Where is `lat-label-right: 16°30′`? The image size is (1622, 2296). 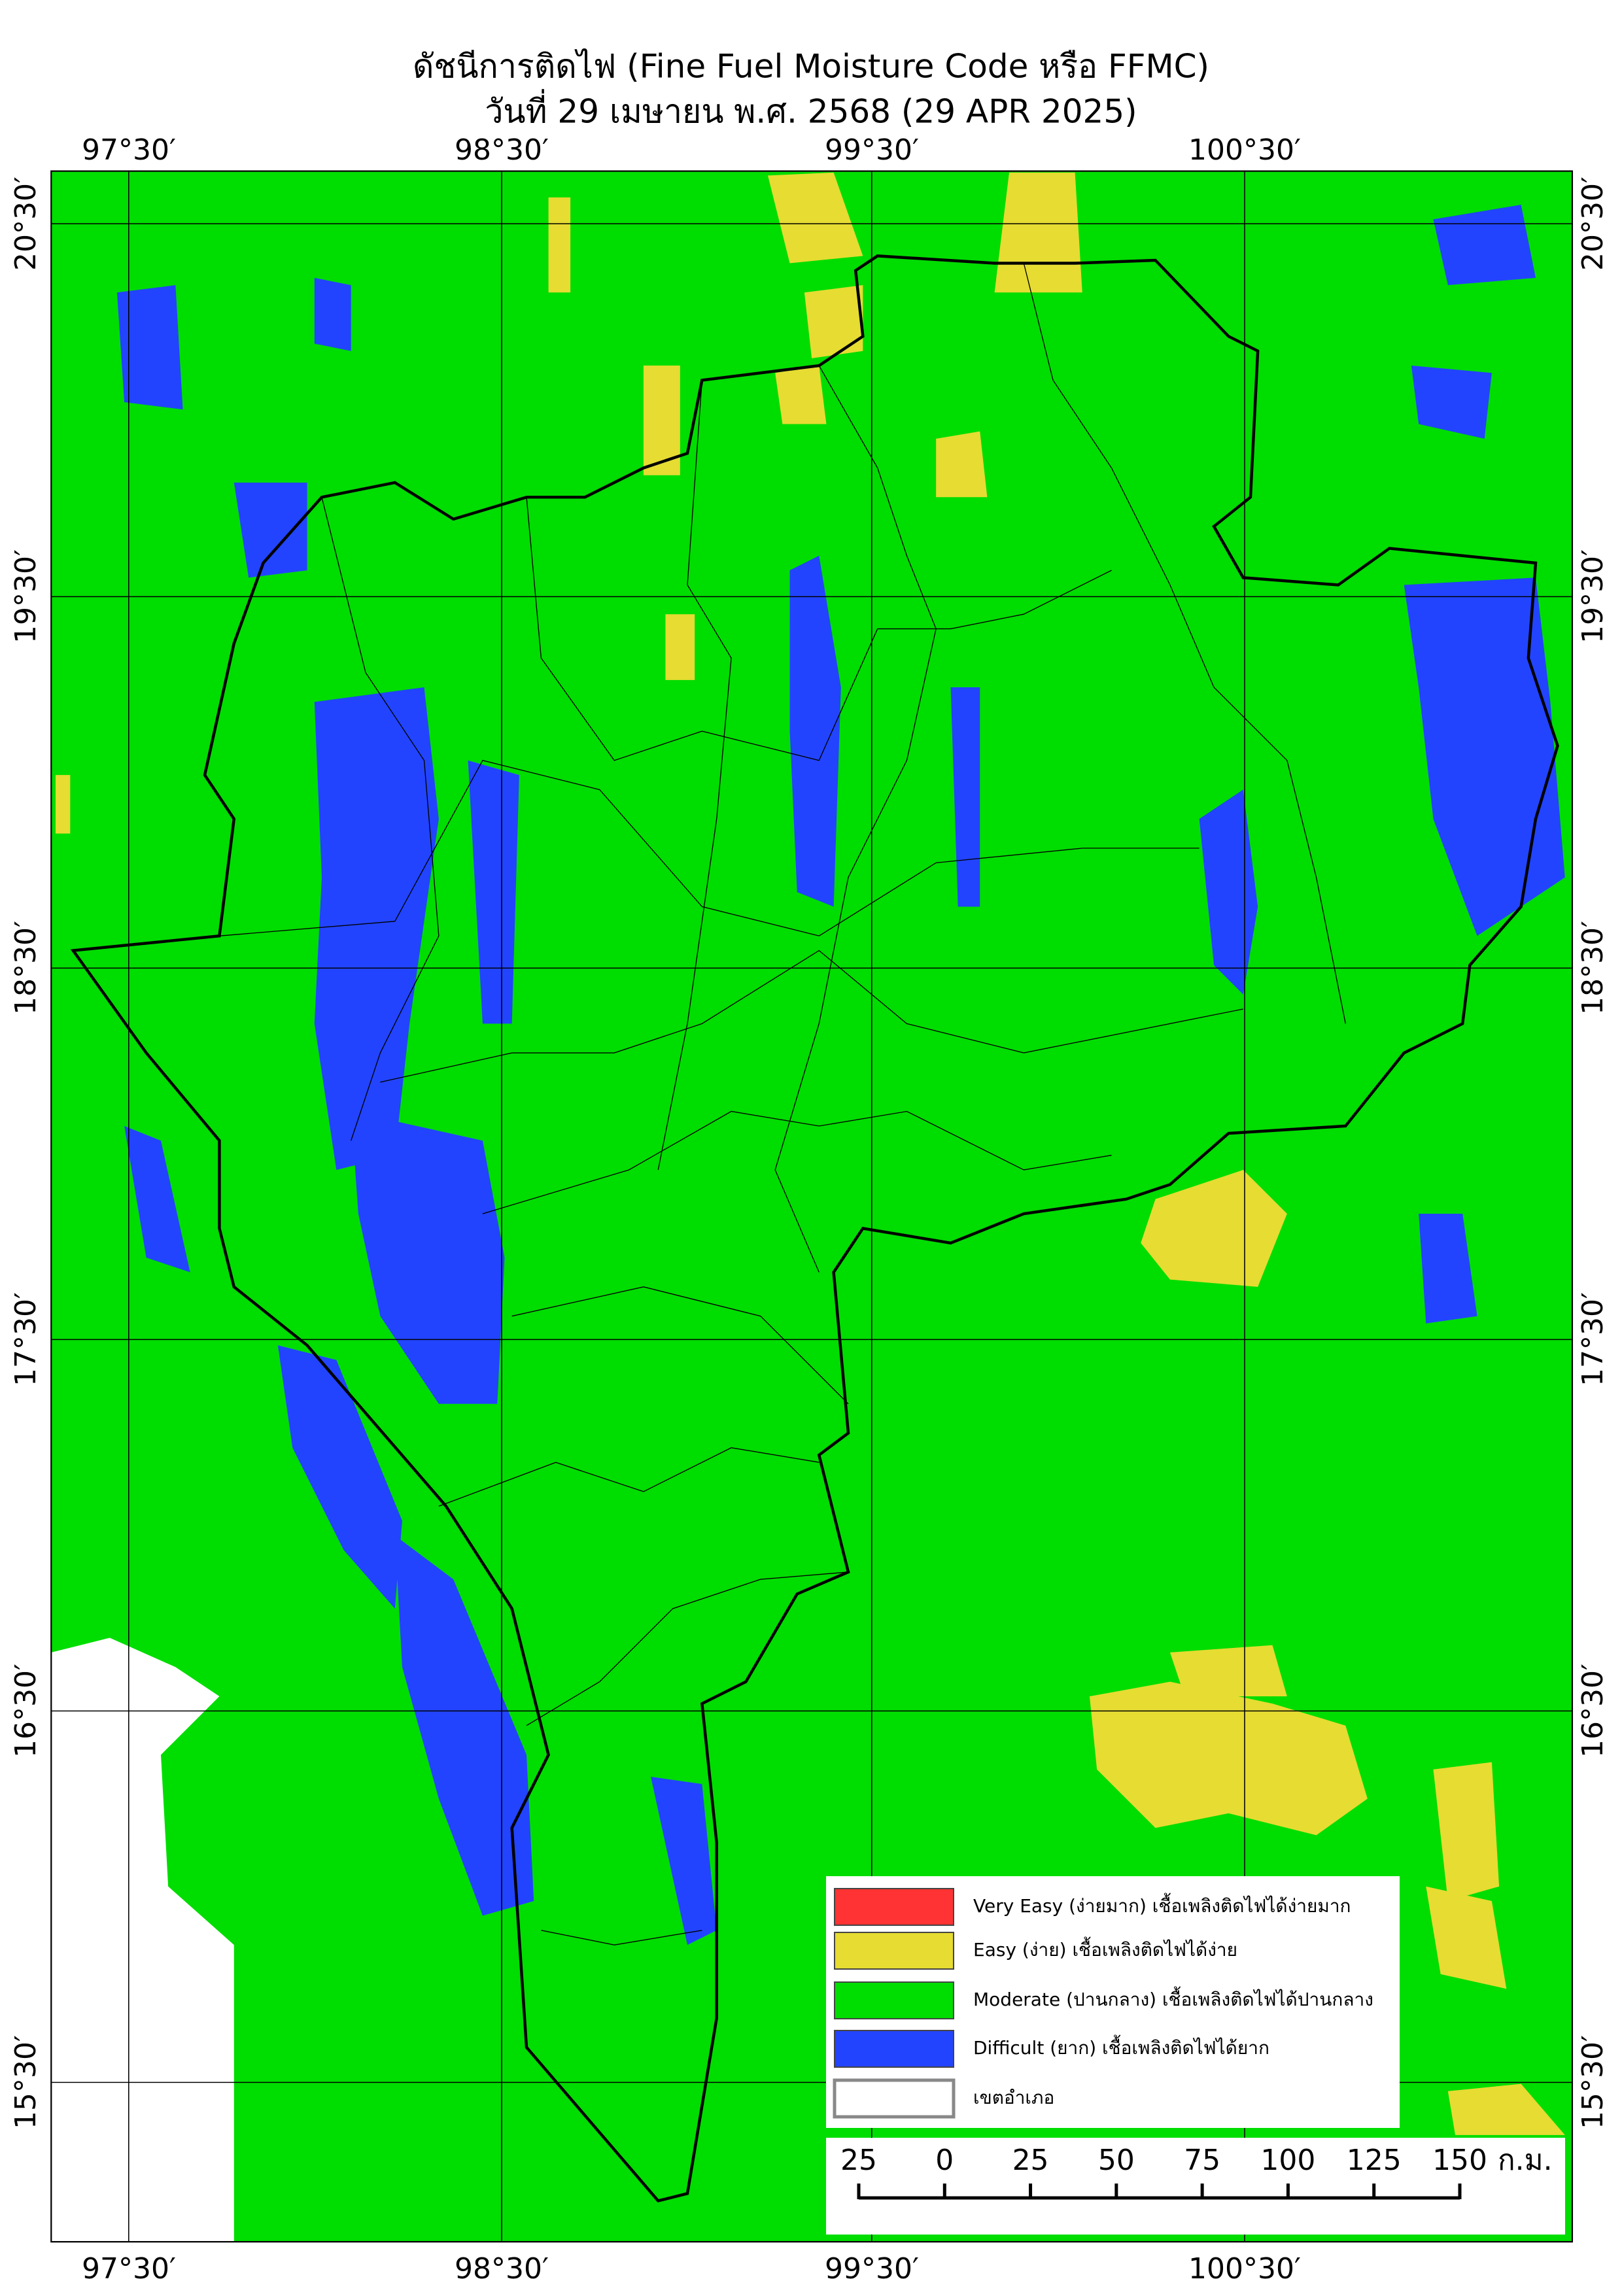
lat-label-right: 16°30′ is located at coordinates (1593, 1711).